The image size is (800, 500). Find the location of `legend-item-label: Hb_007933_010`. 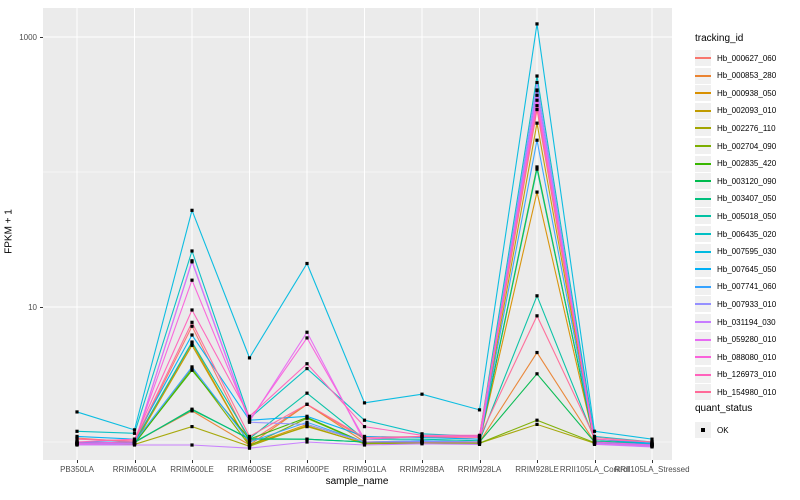

legend-item-label: Hb_007933_010 is located at coordinates (747, 304).